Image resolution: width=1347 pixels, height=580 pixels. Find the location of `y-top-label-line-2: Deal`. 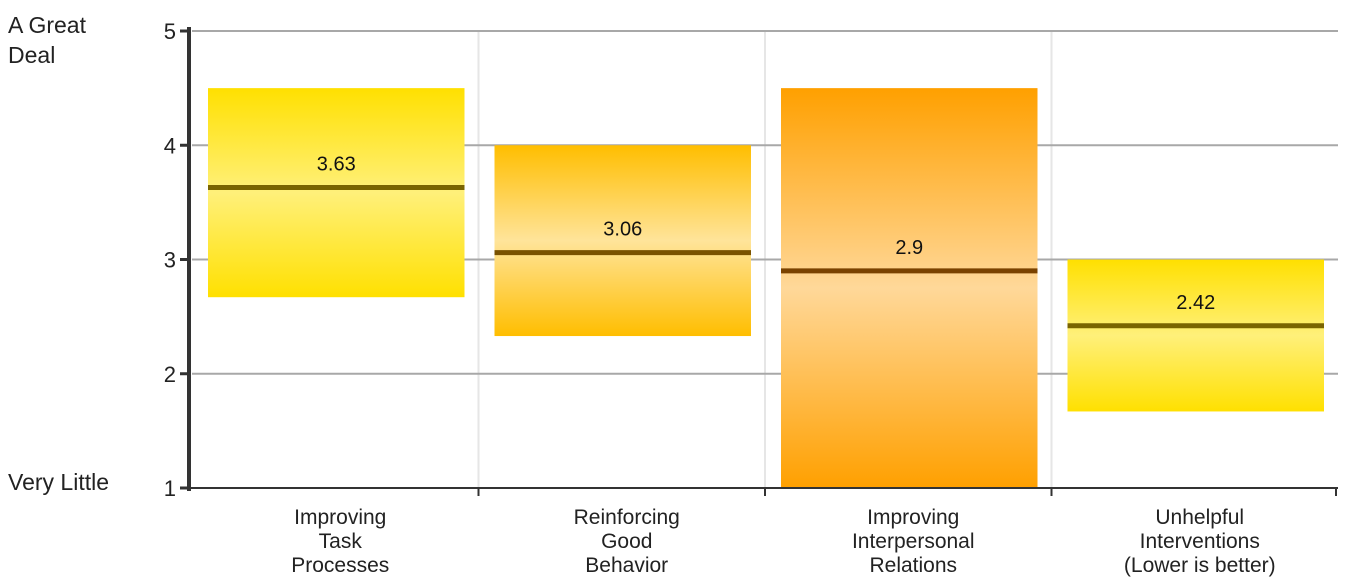

y-top-label-line-2: Deal is located at coordinates (31, 55).